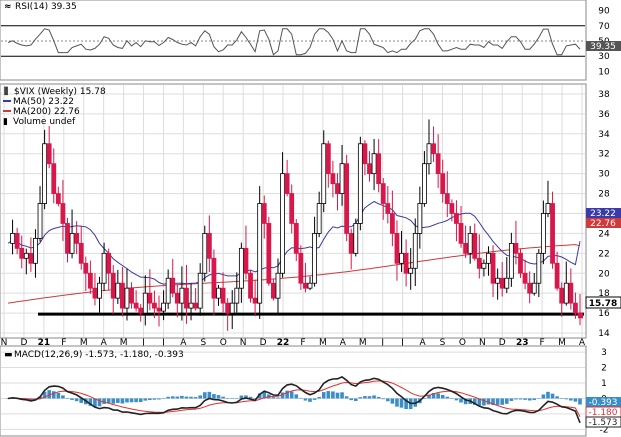  Describe the element at coordinates (603, 302) in the screenshot. I see `last-price-box: 15.78` at that location.